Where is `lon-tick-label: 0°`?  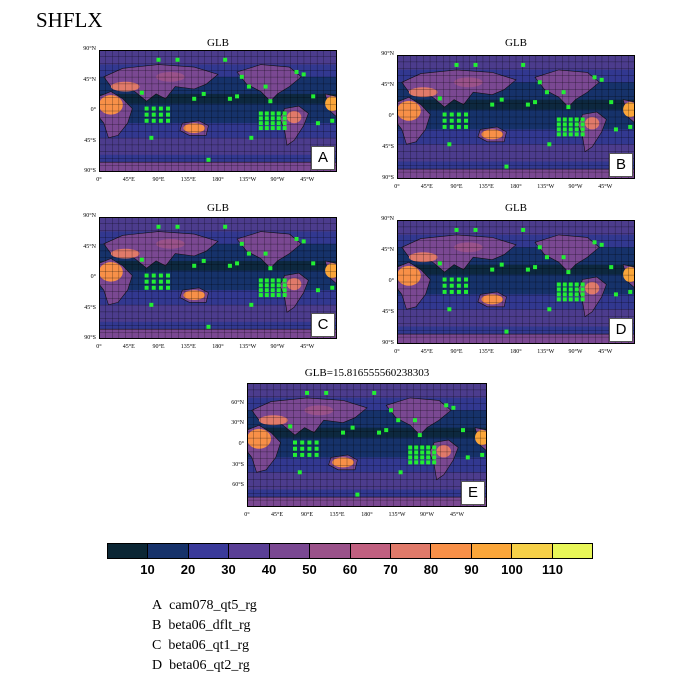 lon-tick-label: 0° is located at coordinates (397, 187).